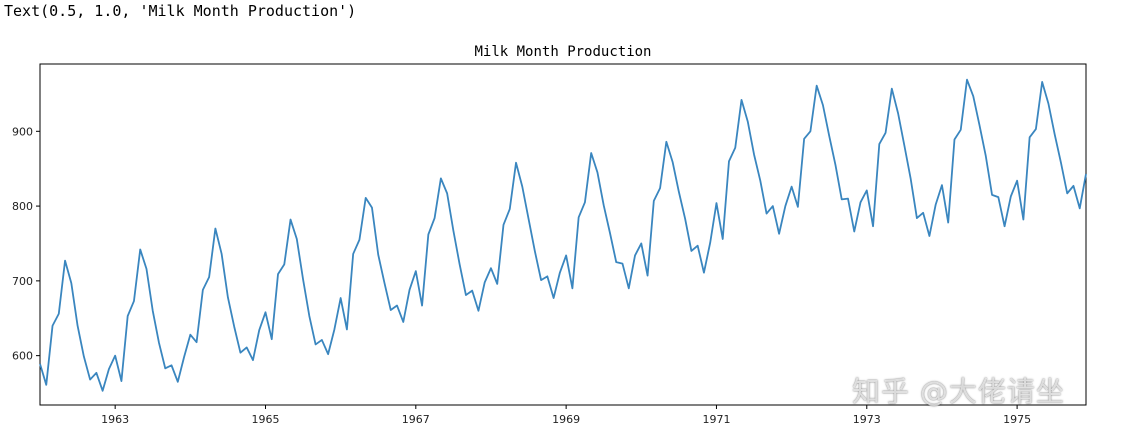 This screenshot has height=438, width=1121. What do you see at coordinates (22, 356) in the screenshot?
I see `y-tick-label: 600` at bounding box center [22, 356].